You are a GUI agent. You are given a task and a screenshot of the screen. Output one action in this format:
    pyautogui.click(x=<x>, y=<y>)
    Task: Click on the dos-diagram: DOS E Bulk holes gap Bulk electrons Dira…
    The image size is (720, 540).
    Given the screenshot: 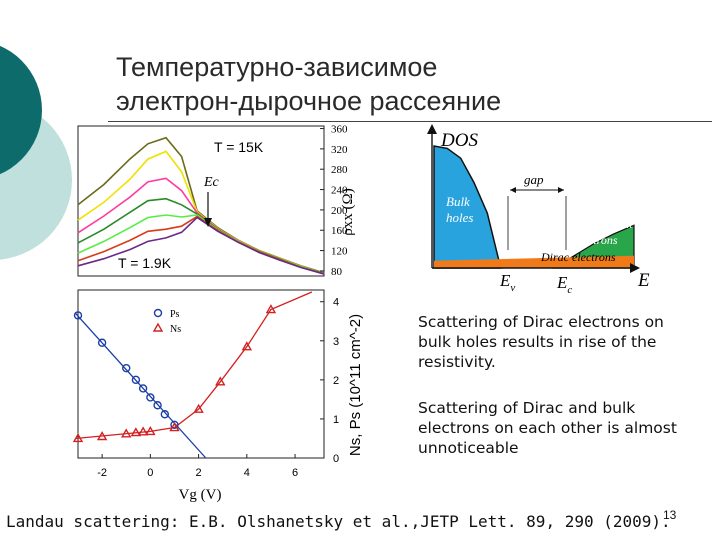 What is the action you would take?
    pyautogui.click(x=538, y=210)
    